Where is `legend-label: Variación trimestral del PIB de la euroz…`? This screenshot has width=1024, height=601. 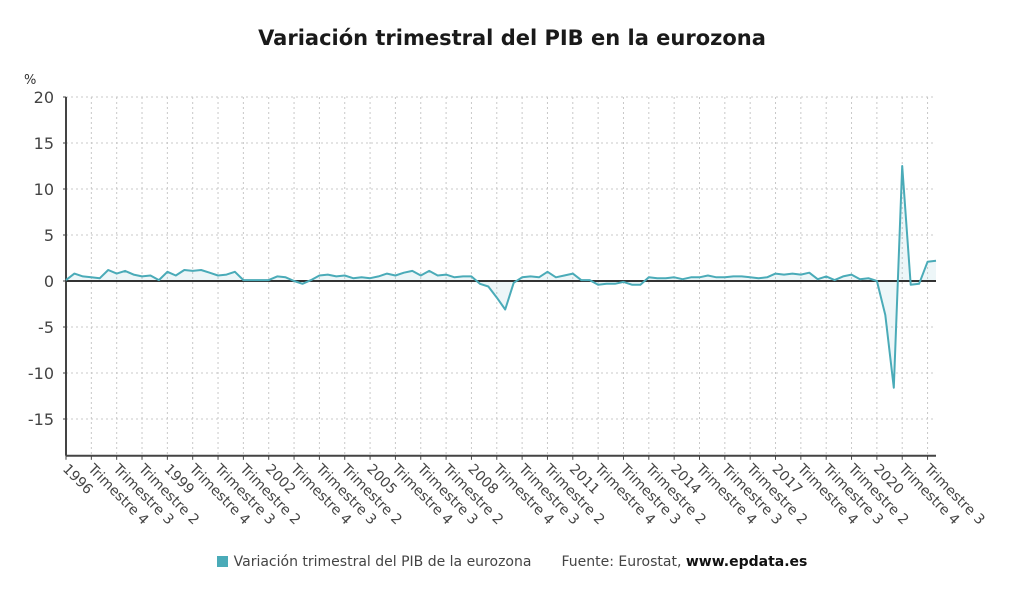 legend-label: Variación trimestral del PIB de la euroz… is located at coordinates (382, 562).